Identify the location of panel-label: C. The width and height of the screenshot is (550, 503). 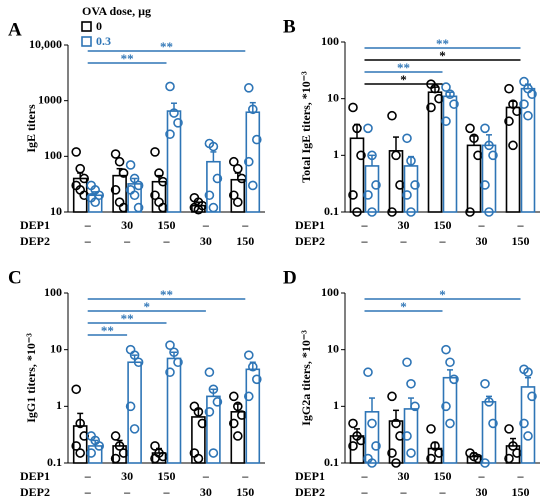
(15, 277).